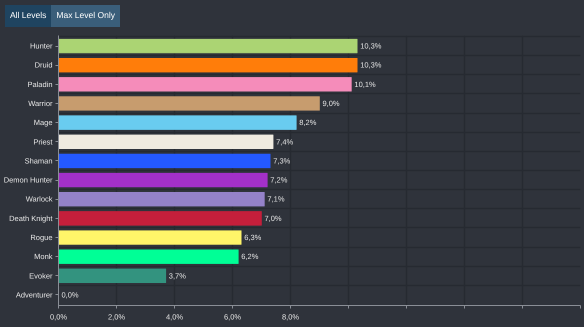  I want to click on text: Max Level Only, so click(85, 15).